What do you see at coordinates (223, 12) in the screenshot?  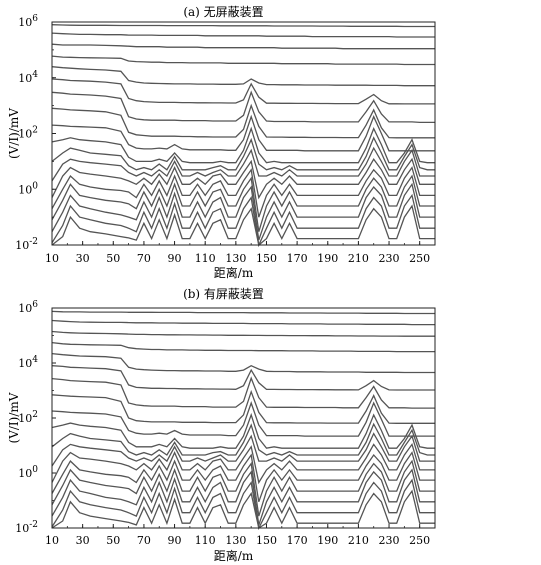 I see `chart-title: (a) 无屏蔽装置` at bounding box center [223, 12].